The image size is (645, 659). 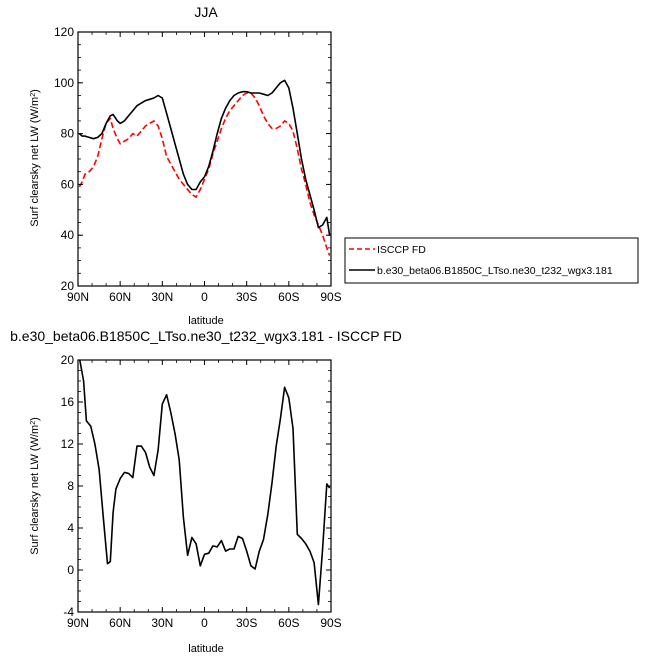 What do you see at coordinates (64, 83) in the screenshot?
I see `top-y-tick-label: 100` at bounding box center [64, 83].